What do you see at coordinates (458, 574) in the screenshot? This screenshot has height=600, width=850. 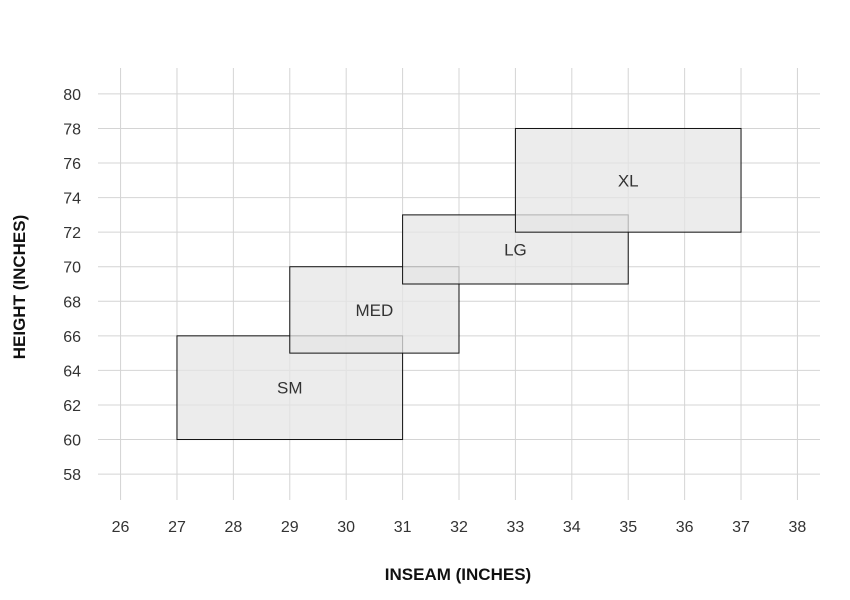 I see `x-axis-title: INSEAM (INCHES)` at bounding box center [458, 574].